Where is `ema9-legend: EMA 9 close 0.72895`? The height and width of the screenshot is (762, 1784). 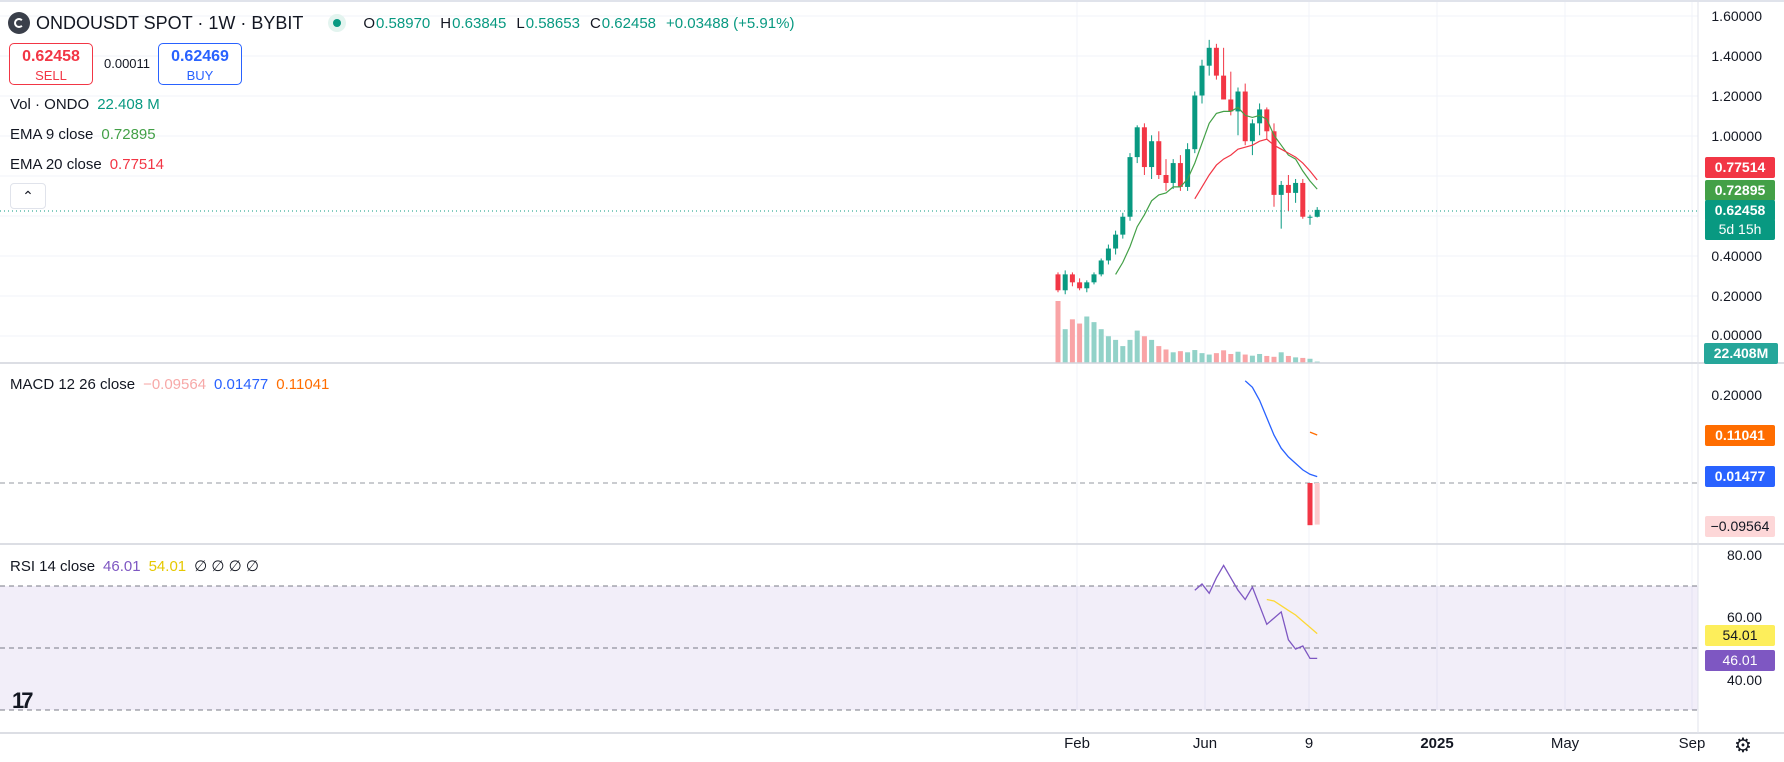
ema9-legend: EMA 9 close 0.72895 is located at coordinates (87, 134).